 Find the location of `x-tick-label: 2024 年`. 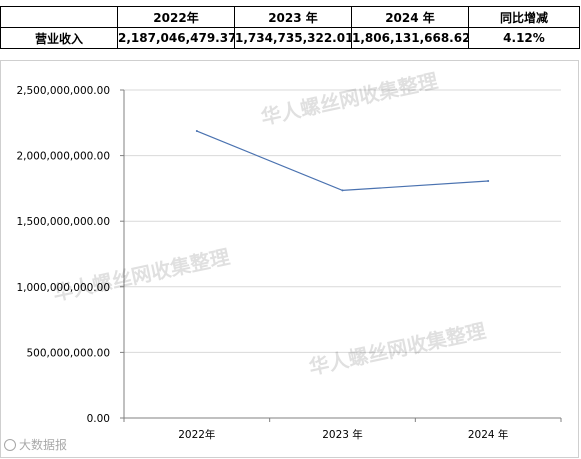

x-tick-label: 2024 年 is located at coordinates (488, 434).